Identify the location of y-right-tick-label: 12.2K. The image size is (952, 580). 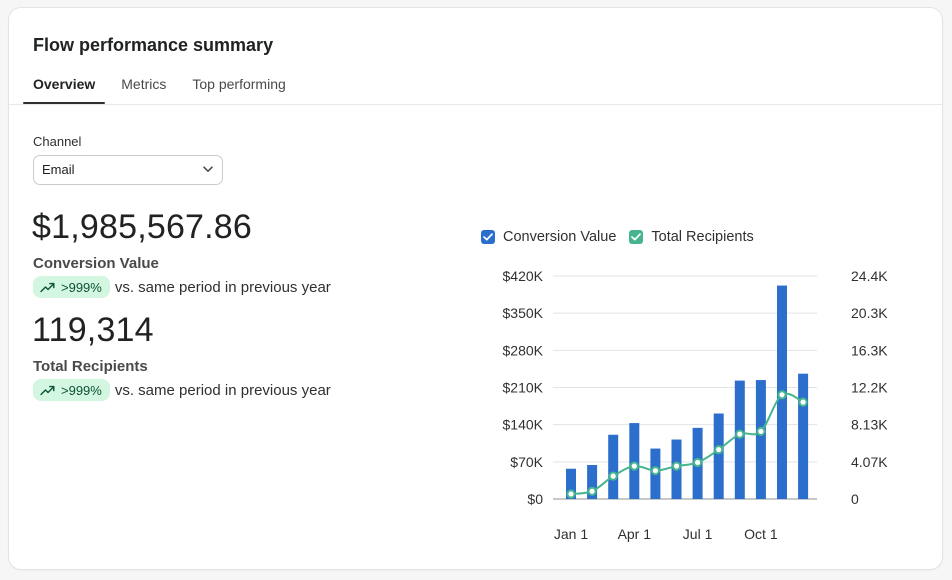
(869, 388).